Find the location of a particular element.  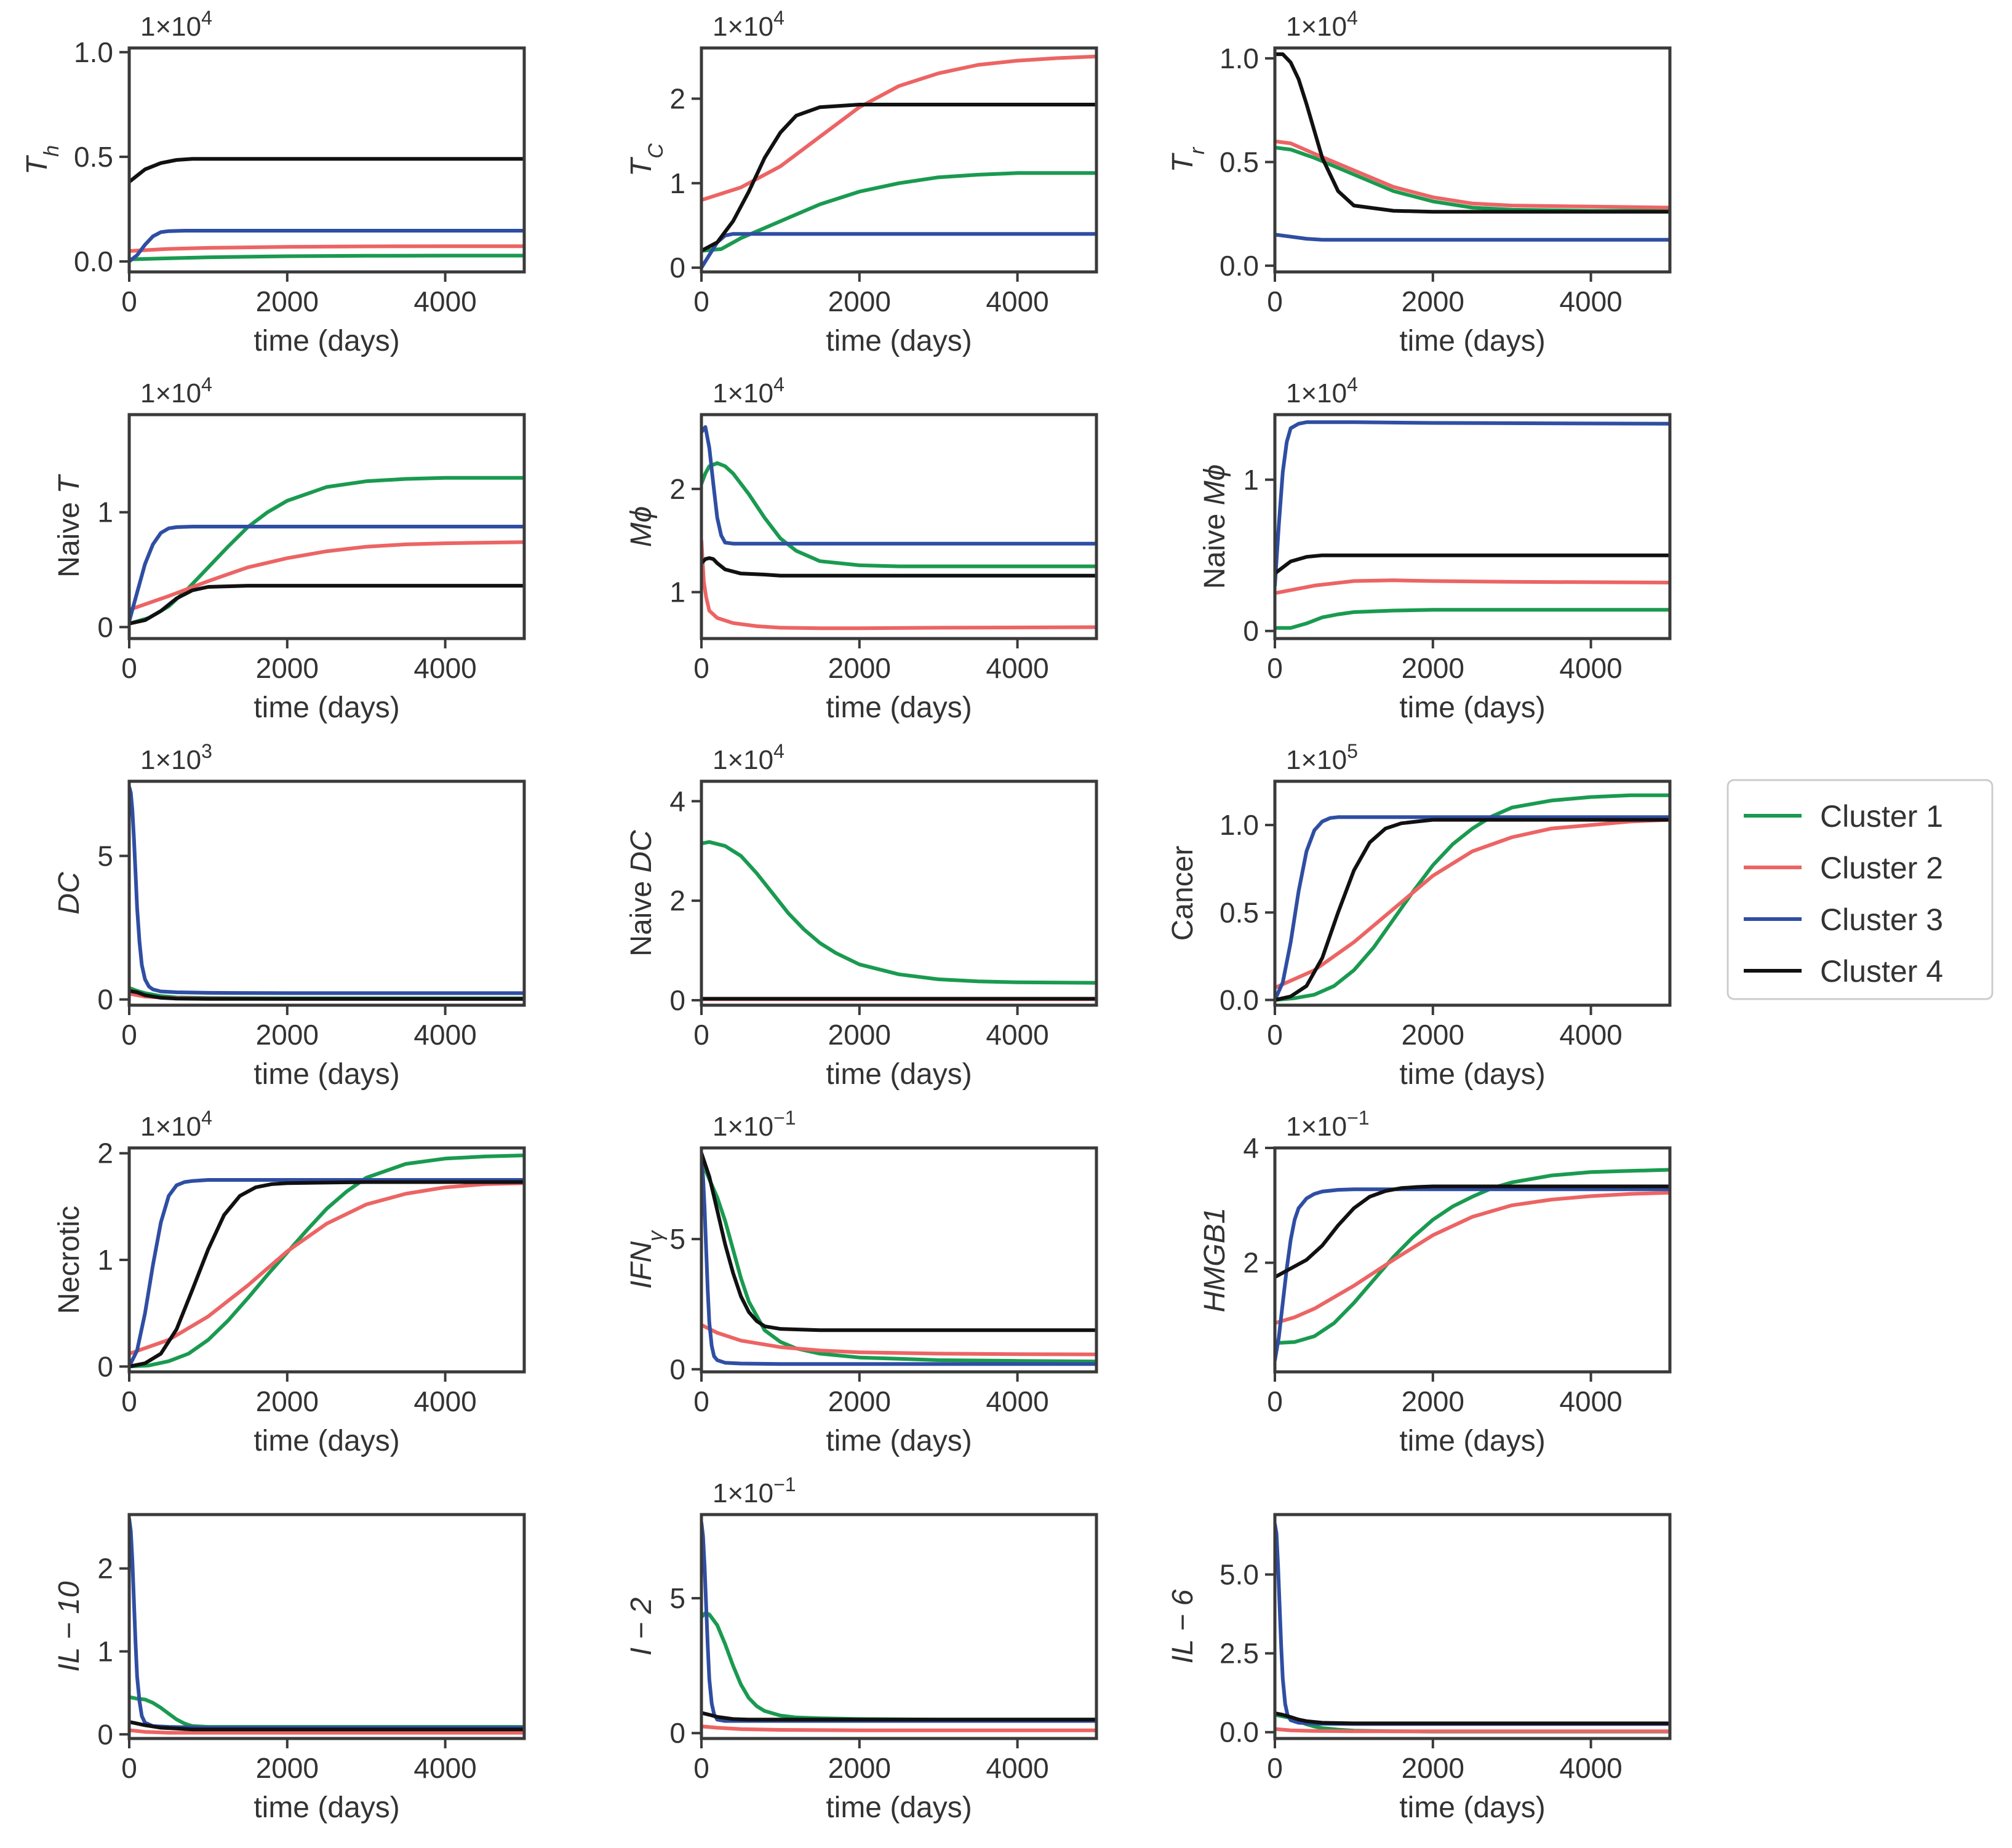

panel-t: 0 2000 4000 0.0 0.5 1.0 time (days) Th 1×10⁴ is located at coordinates (273, 182).